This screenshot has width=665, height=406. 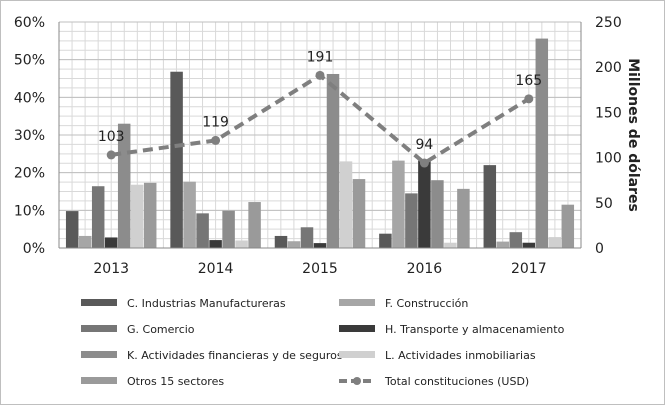 What do you see at coordinates (29, 211) in the screenshot?
I see `y-left-tick-label: 10%` at bounding box center [29, 211].